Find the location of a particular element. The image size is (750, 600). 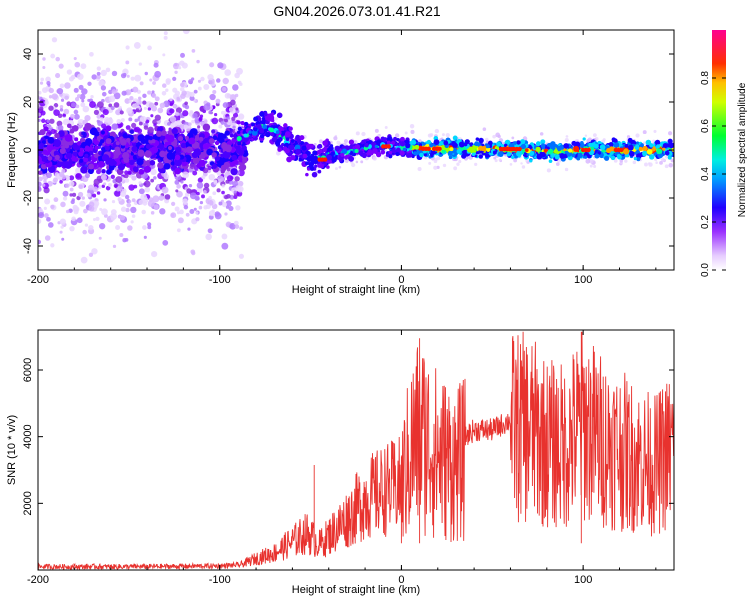

y-tick-label: 40 is located at coordinates (28, 54).